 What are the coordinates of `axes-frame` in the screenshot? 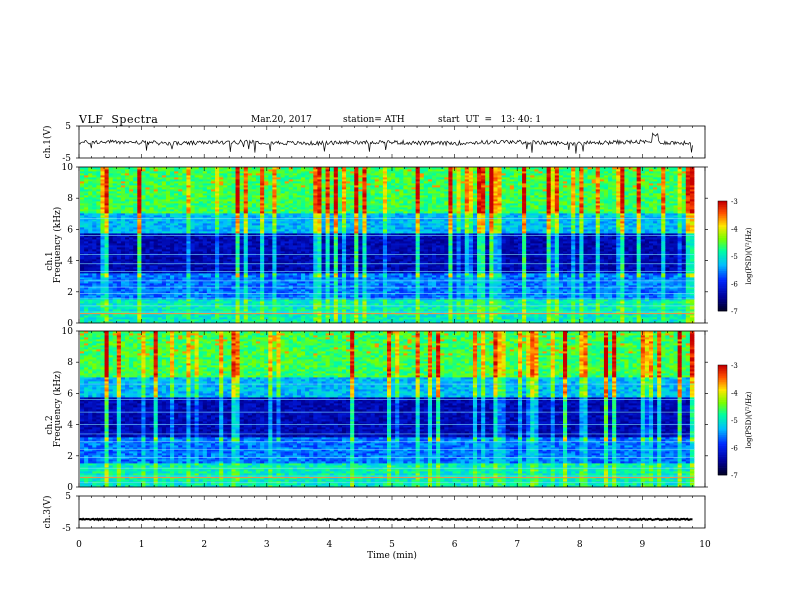 It's located at (392, 142).